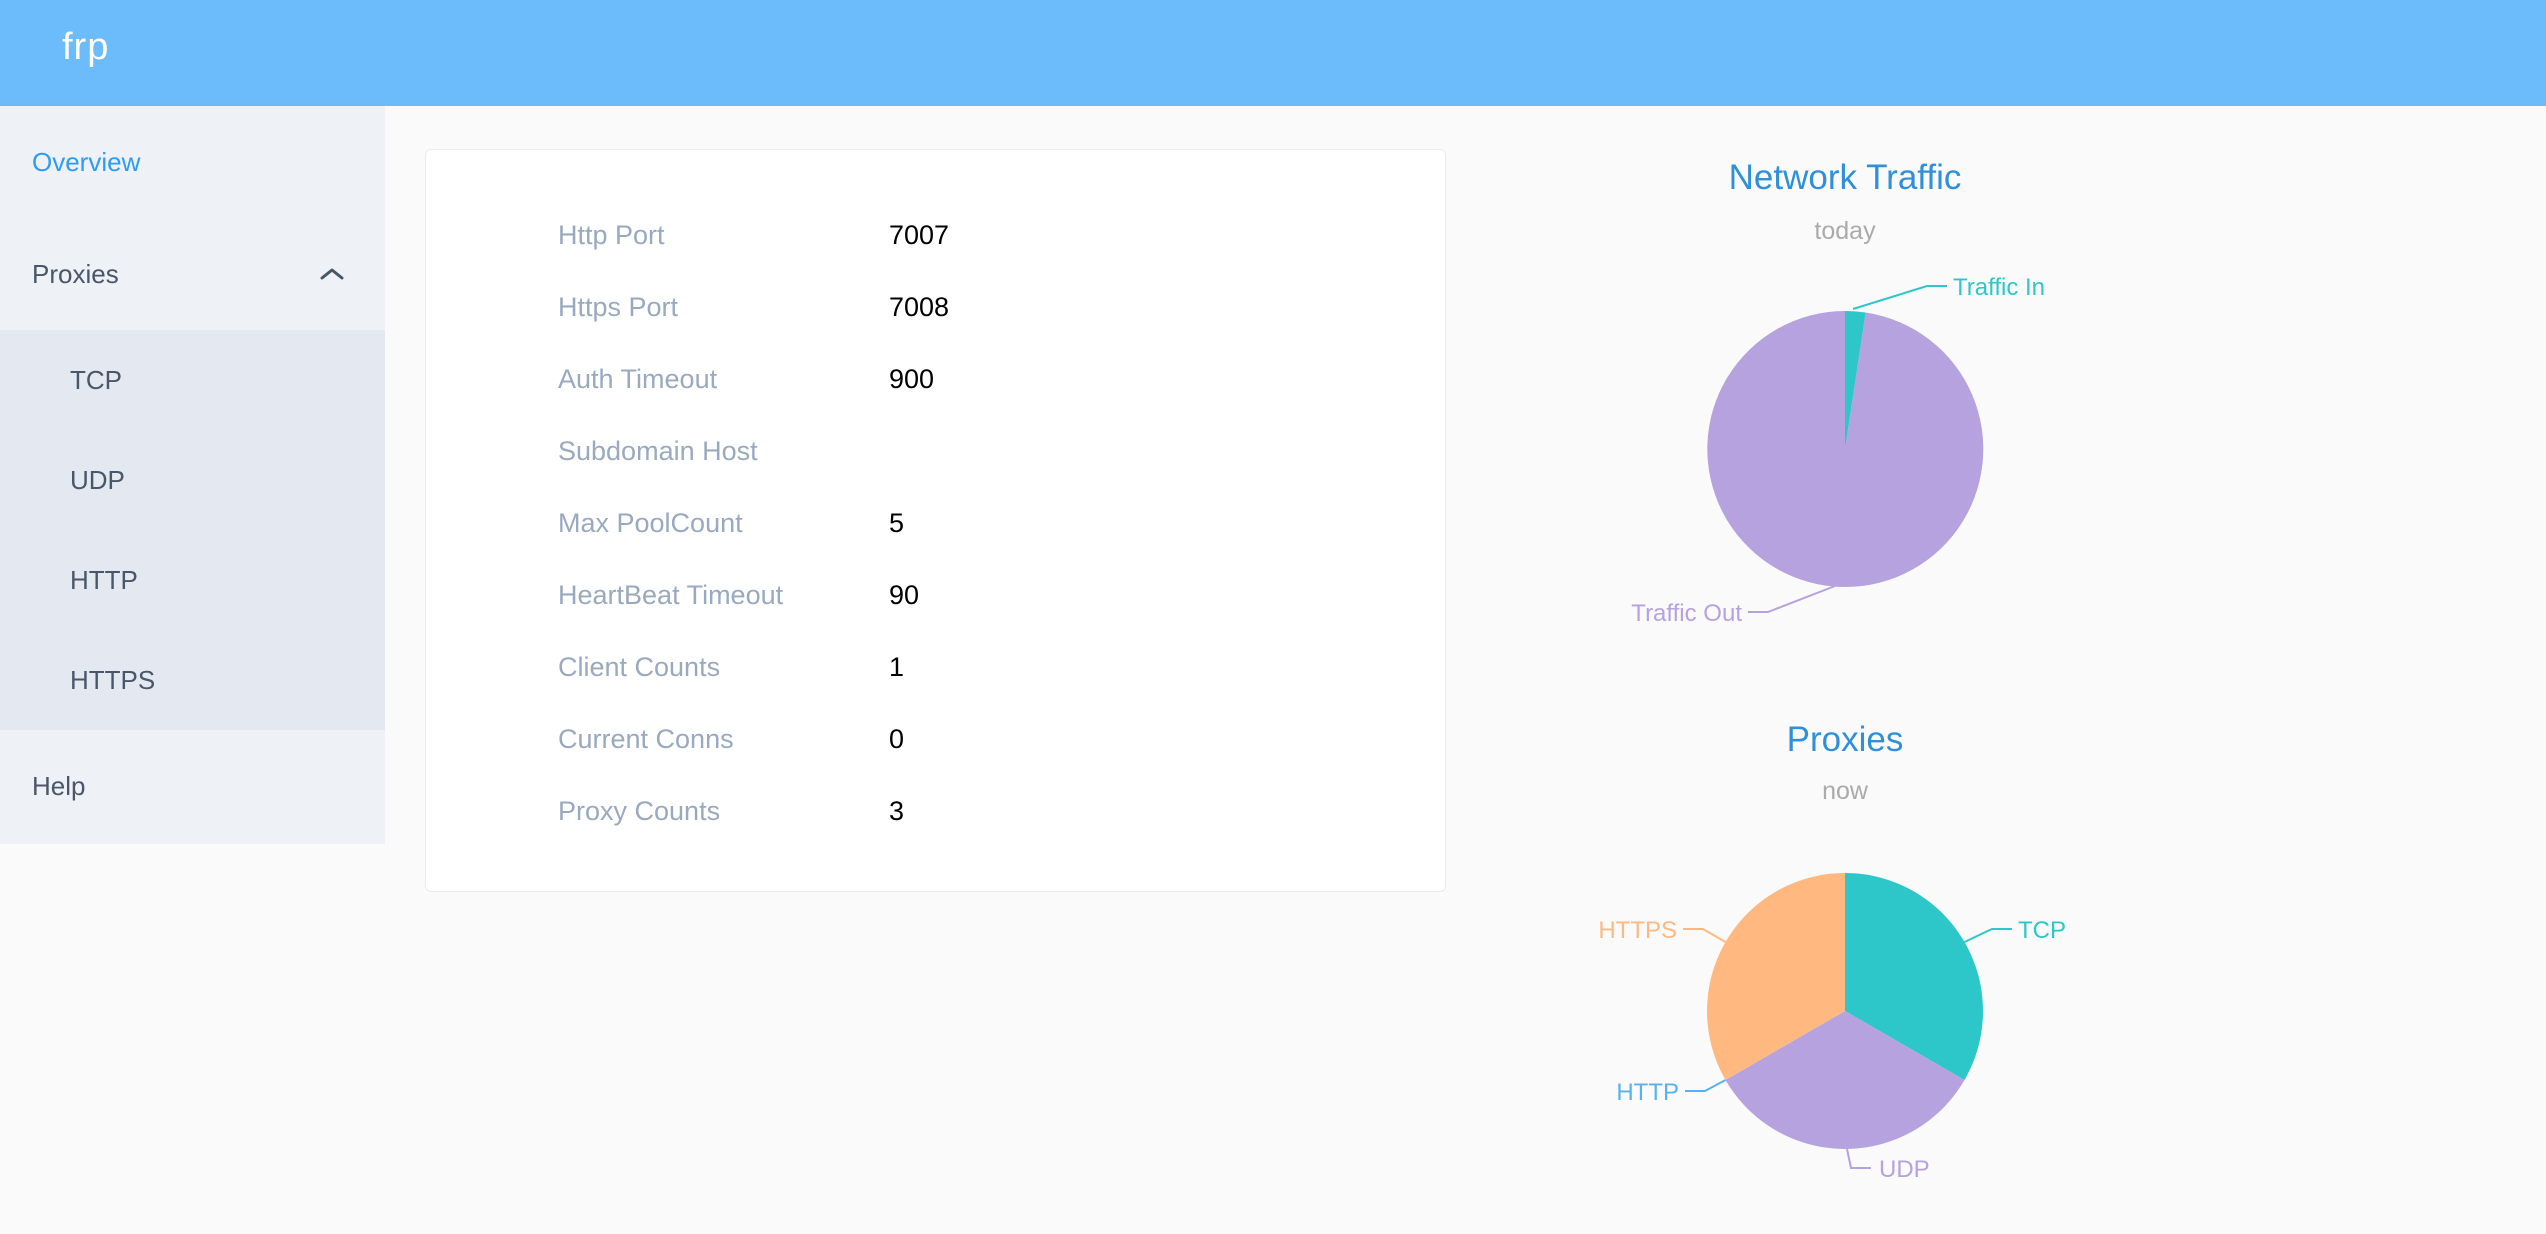  What do you see at coordinates (935, 667) in the screenshot?
I see `config-row-client-counts: Client Counts 1` at bounding box center [935, 667].